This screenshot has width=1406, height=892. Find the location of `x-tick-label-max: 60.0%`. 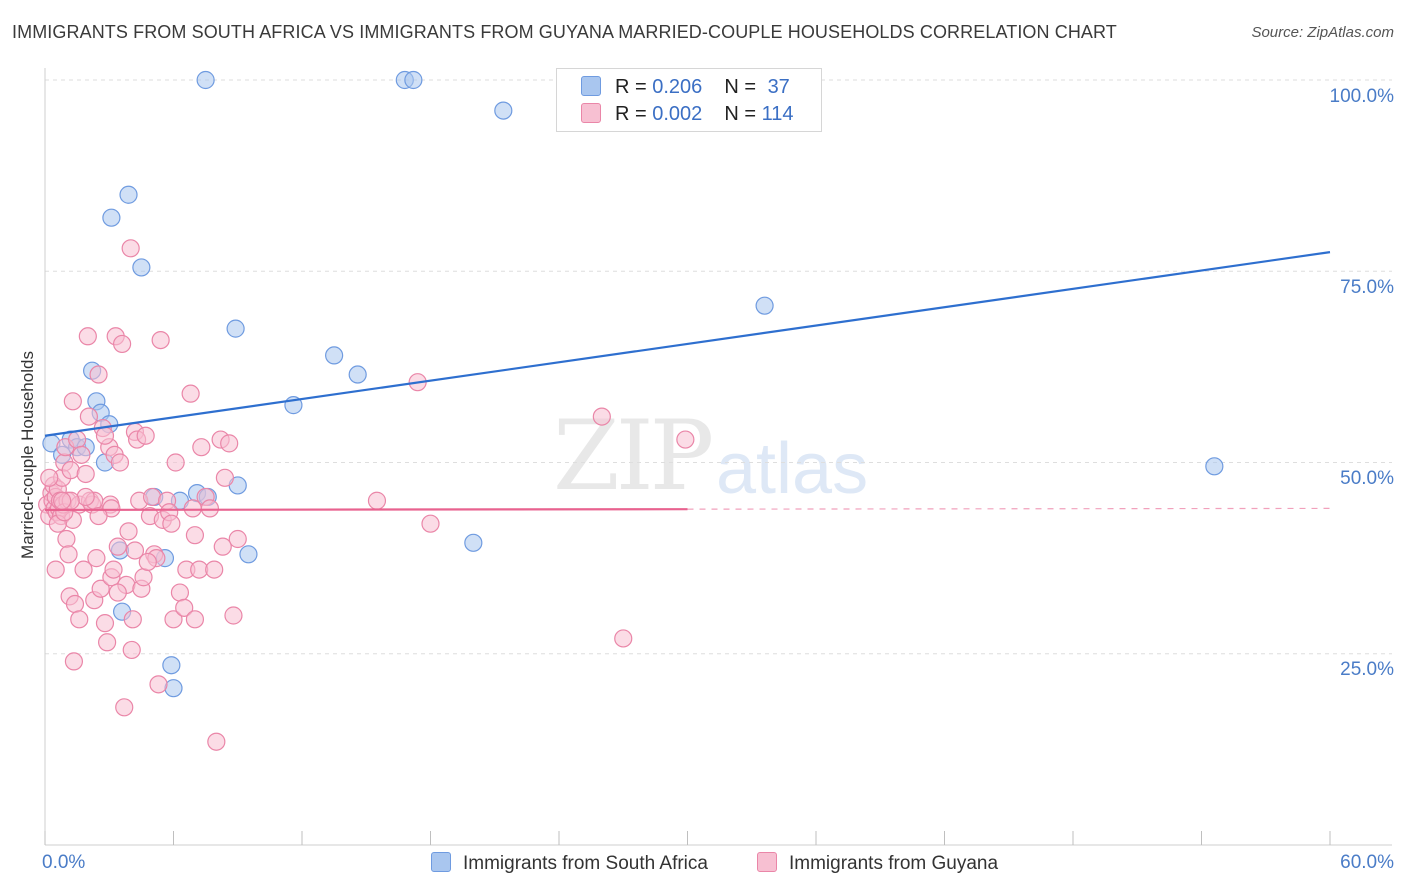

x-tick-label-max: 60.0% is located at coordinates (1367, 862).